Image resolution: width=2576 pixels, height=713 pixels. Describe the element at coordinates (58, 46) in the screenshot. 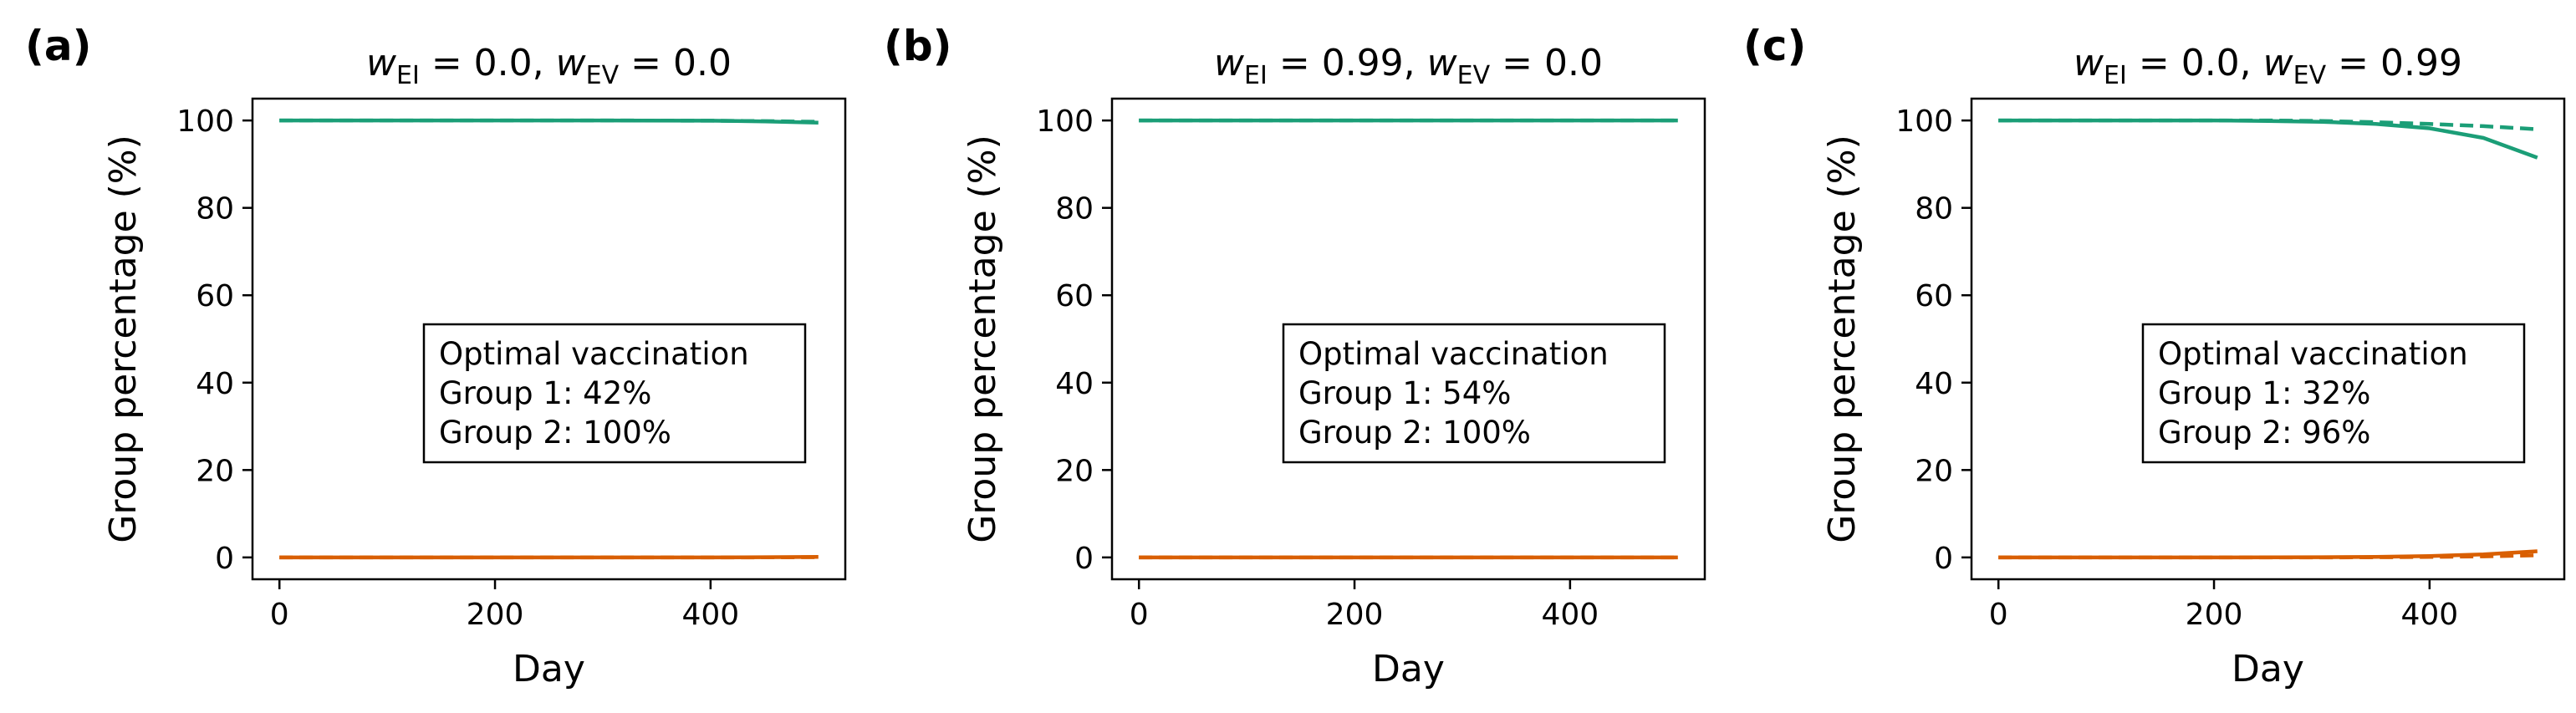

I see `panel-letter: (a)` at that location.